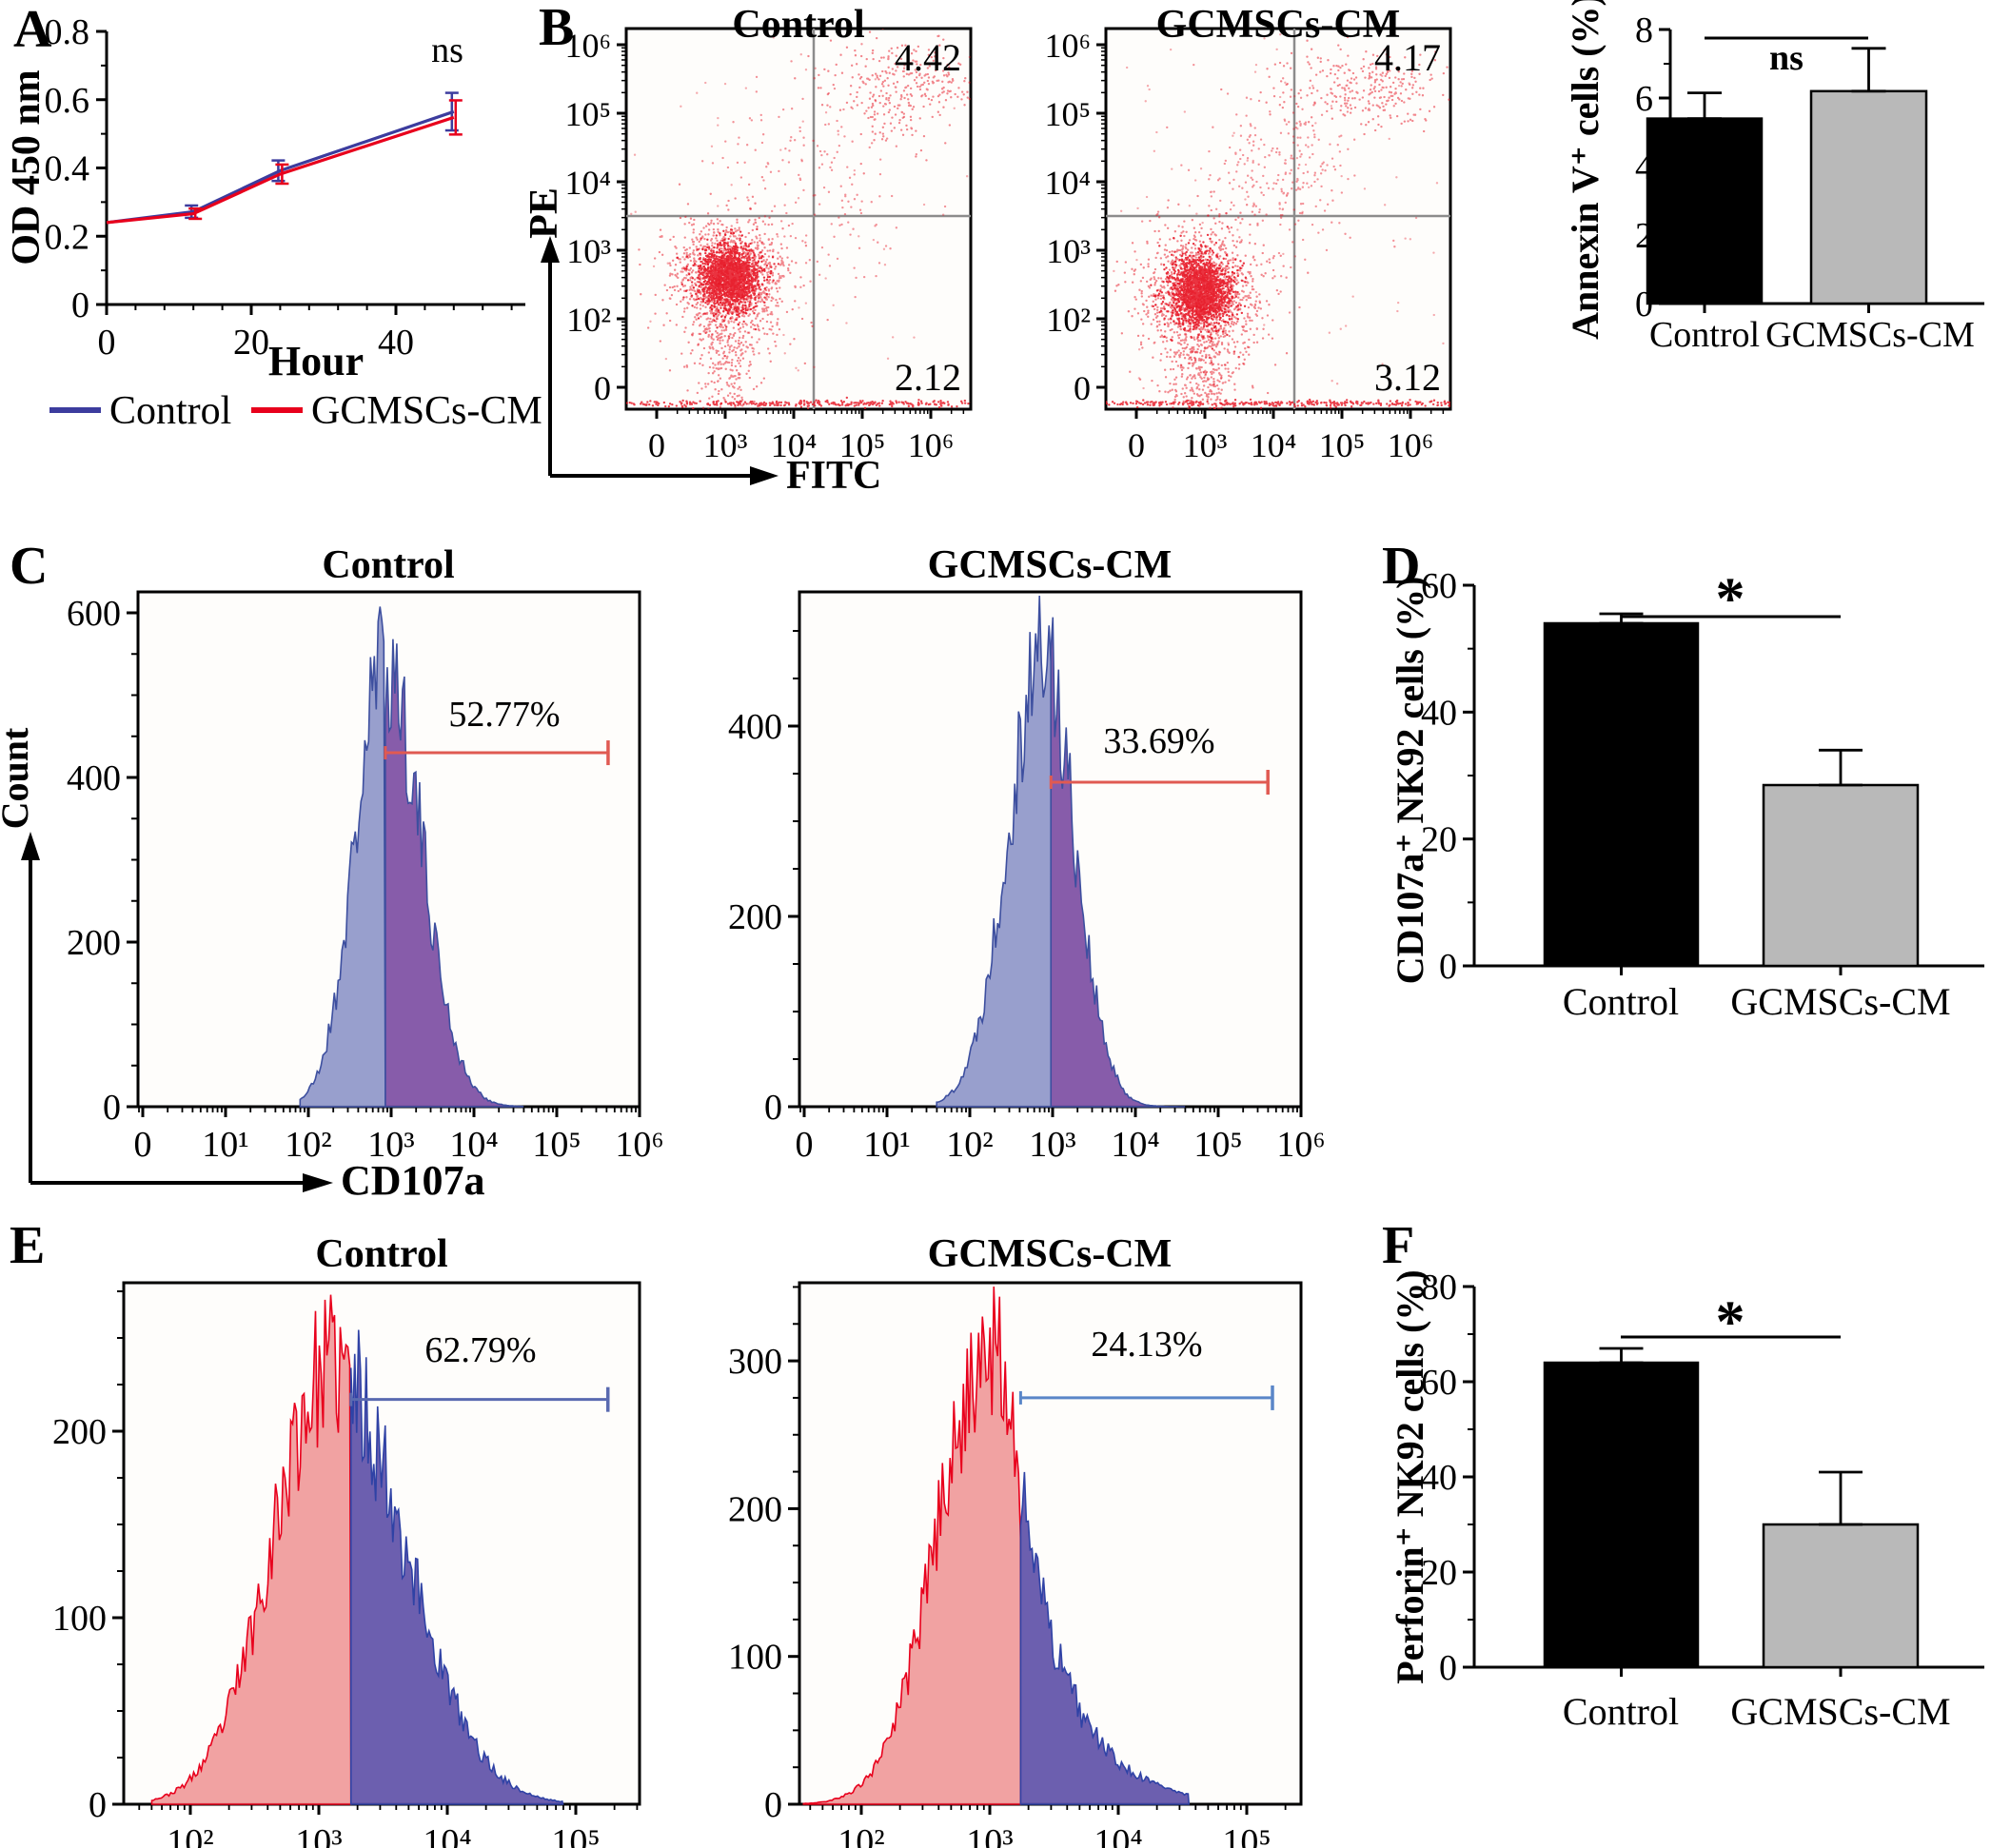 This screenshot has height=1848, width=1991. Describe the element at coordinates (1702, 776) in the screenshot. I see `panel-D-bar: 0 20 40 60` at that location.